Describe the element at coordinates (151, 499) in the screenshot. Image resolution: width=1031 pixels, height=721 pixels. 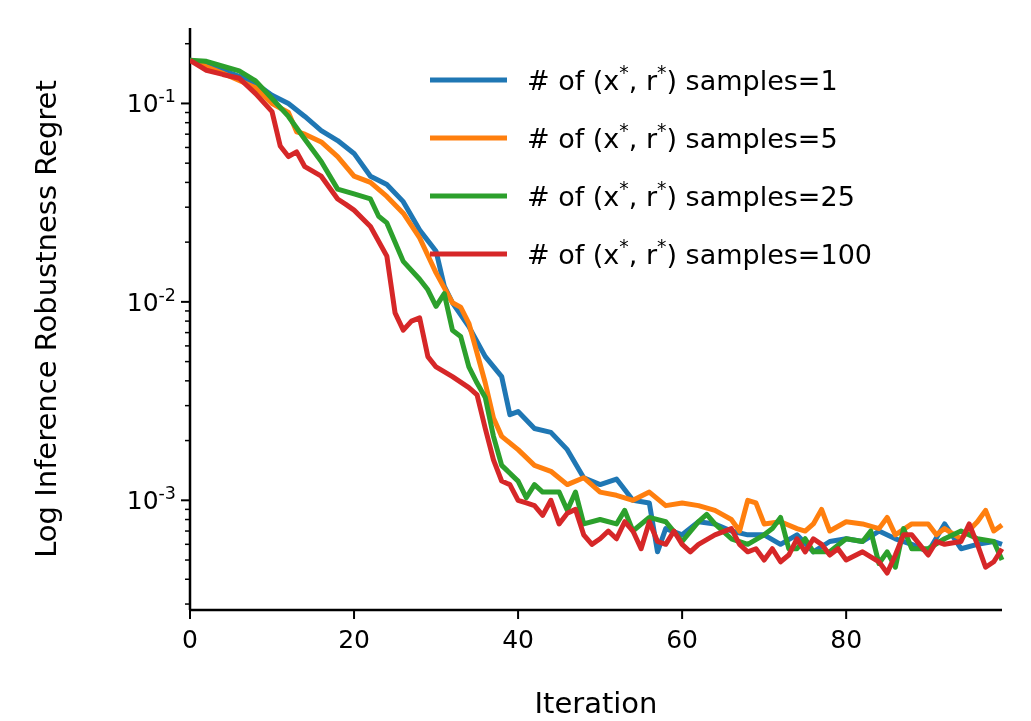
I see `y-tick-label: 10$^{-3}$` at that location.